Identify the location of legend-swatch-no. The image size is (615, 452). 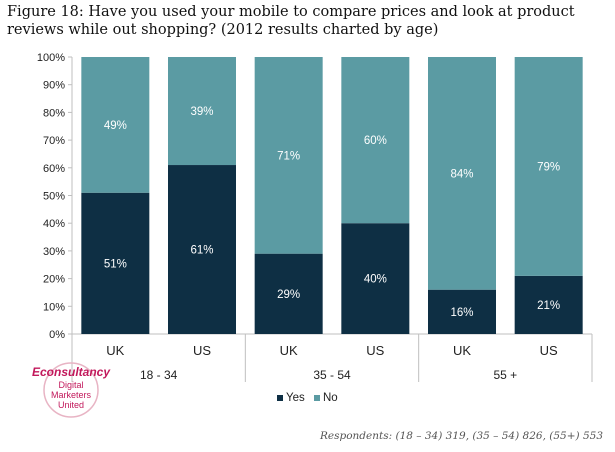
(317, 398).